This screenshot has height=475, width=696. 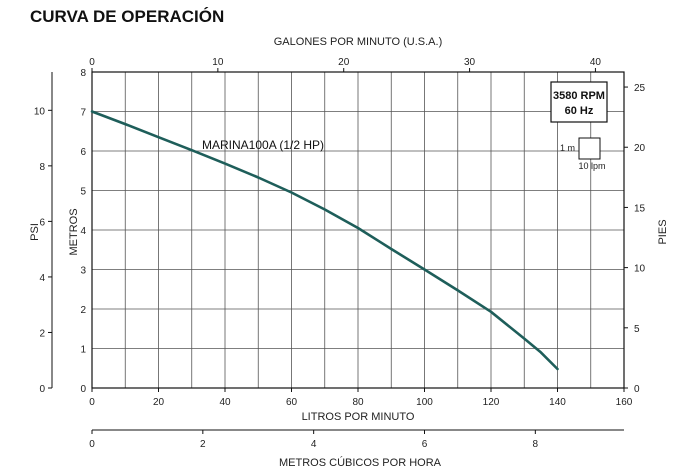 What do you see at coordinates (292, 402) in the screenshot?
I see `bottom-tick-label: 60` at bounding box center [292, 402].